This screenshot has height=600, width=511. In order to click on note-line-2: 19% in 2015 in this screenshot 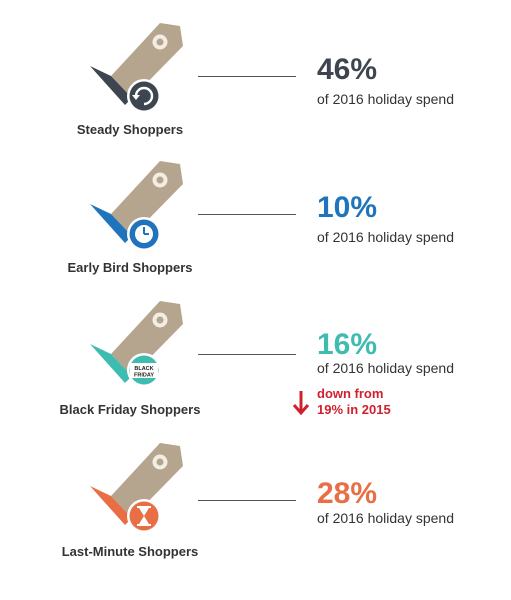, I will do `click(354, 409)`.